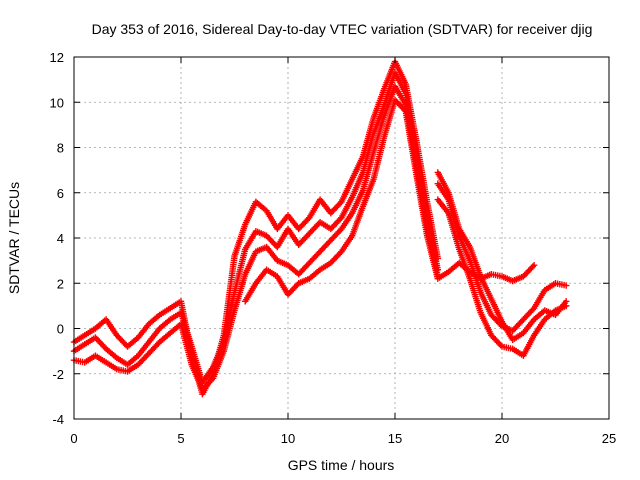 Image resolution: width=640 pixels, height=480 pixels. Describe the element at coordinates (58, 419) in the screenshot. I see `y-tick-label: -4` at that location.